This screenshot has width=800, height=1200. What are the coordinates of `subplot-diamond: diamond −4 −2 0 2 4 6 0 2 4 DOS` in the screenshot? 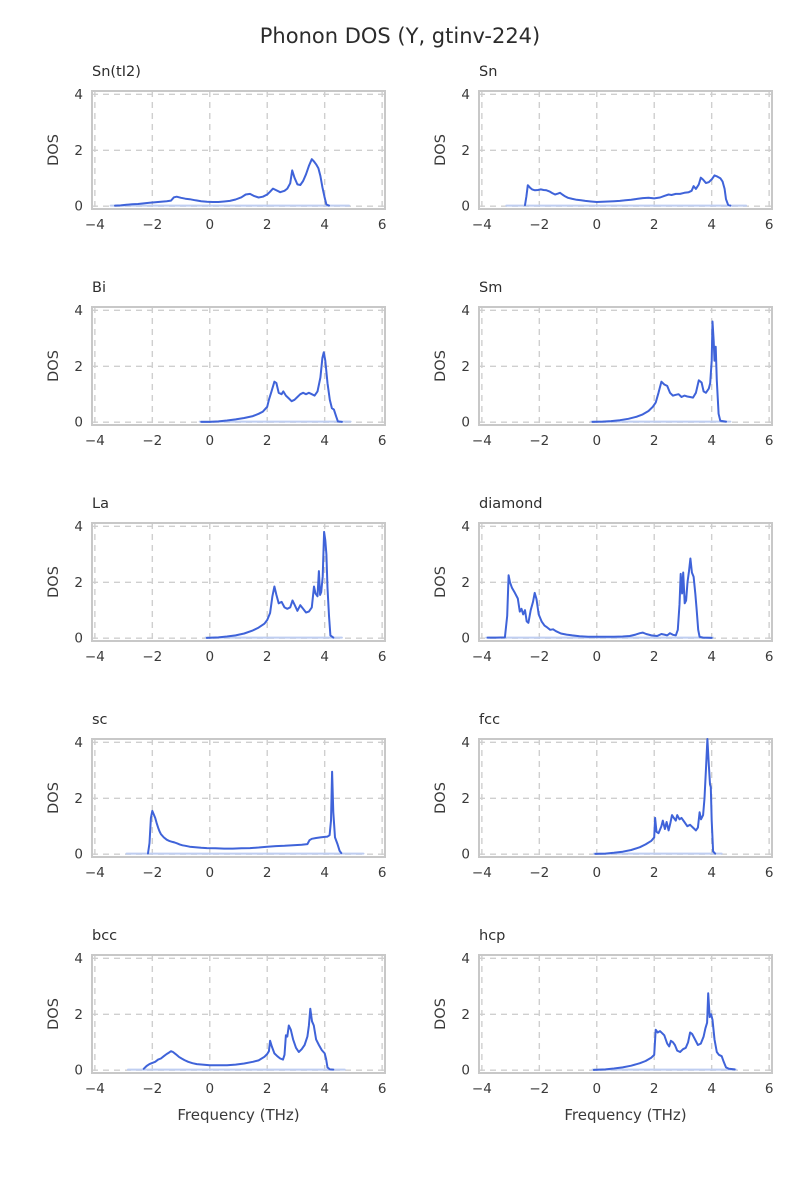 It's located at (604, 583).